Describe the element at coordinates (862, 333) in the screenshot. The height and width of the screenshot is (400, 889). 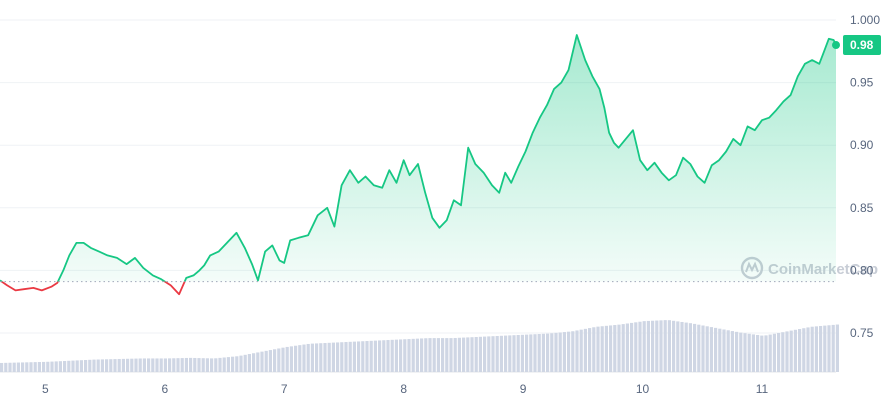
I see `y-tick-label: 0.75` at that location.